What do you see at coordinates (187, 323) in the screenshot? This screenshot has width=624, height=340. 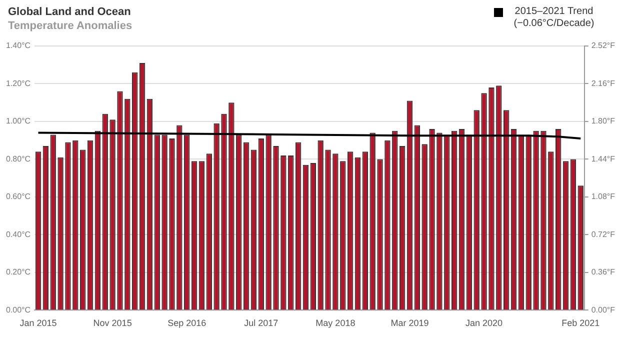 I see `x-tick-label: Sep 2016` at bounding box center [187, 323].